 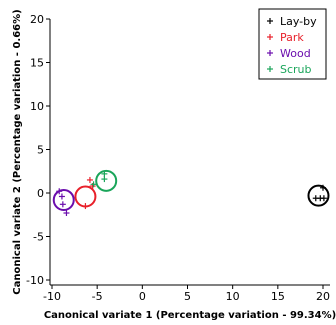 I want to click on x-tick-label: -5, so click(x=97, y=296).